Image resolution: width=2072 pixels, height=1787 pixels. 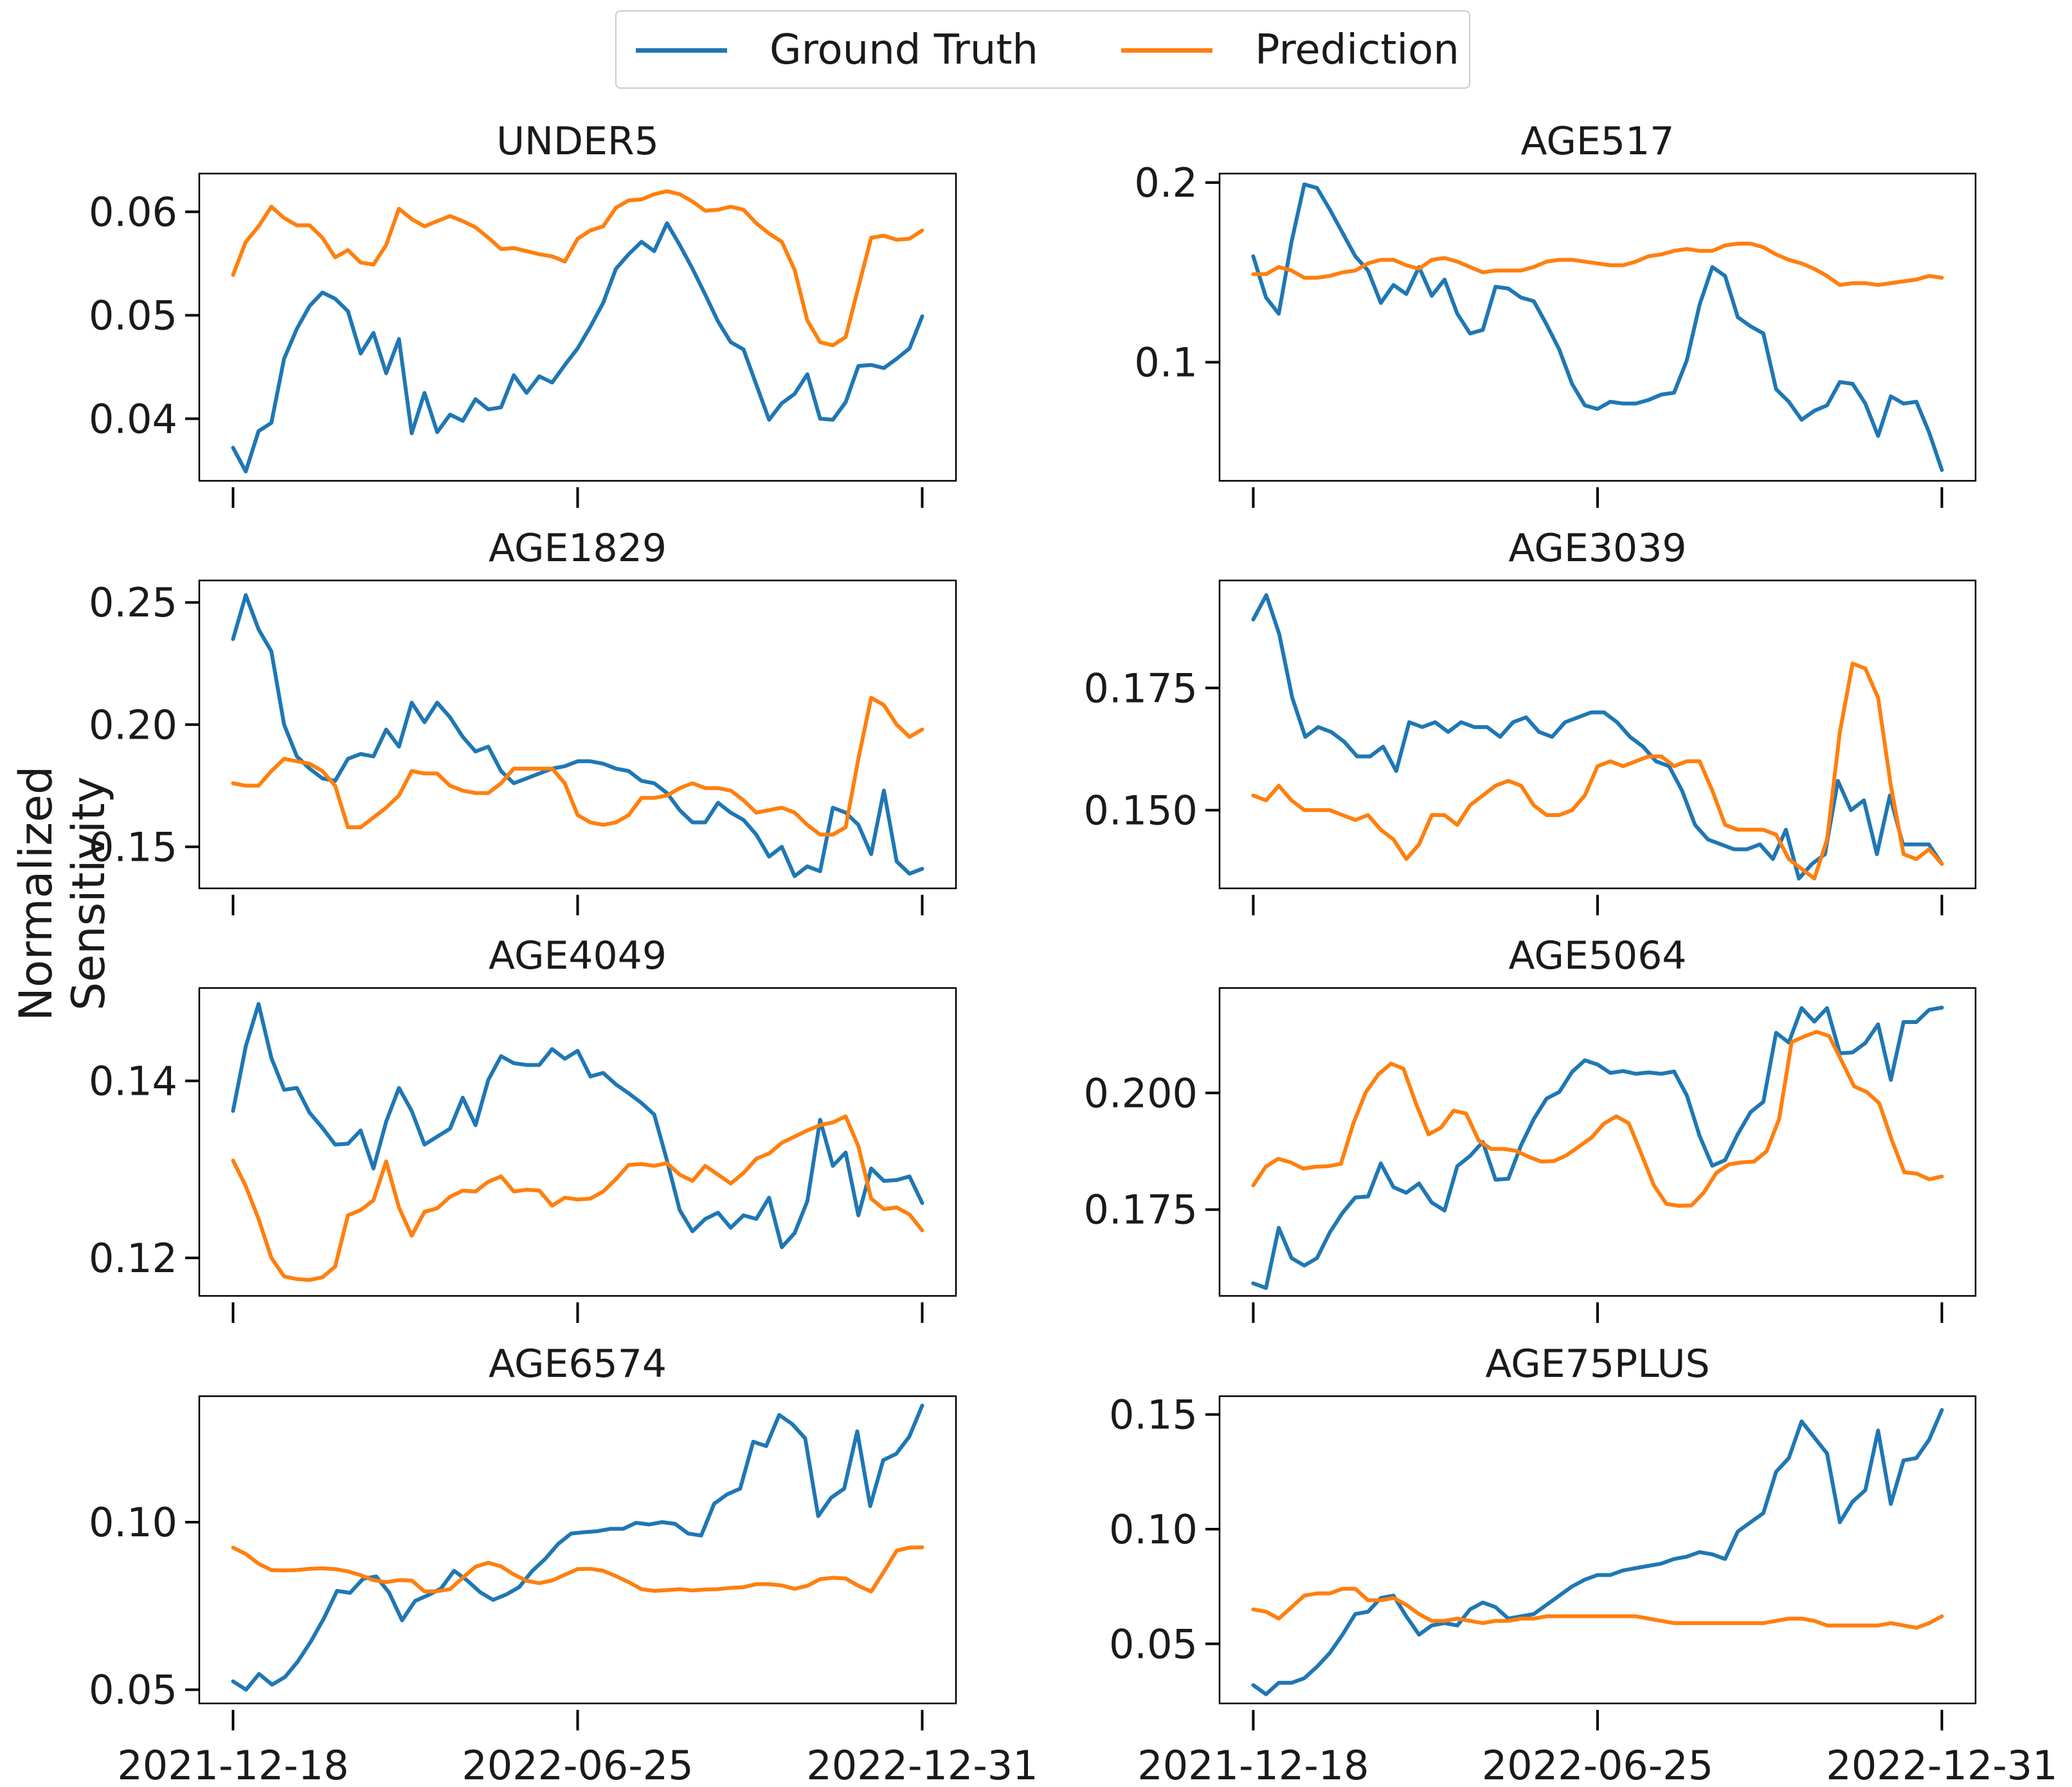 What do you see at coordinates (1141, 1093) in the screenshot?
I see `y-tick-label: 0.200` at bounding box center [1141, 1093].